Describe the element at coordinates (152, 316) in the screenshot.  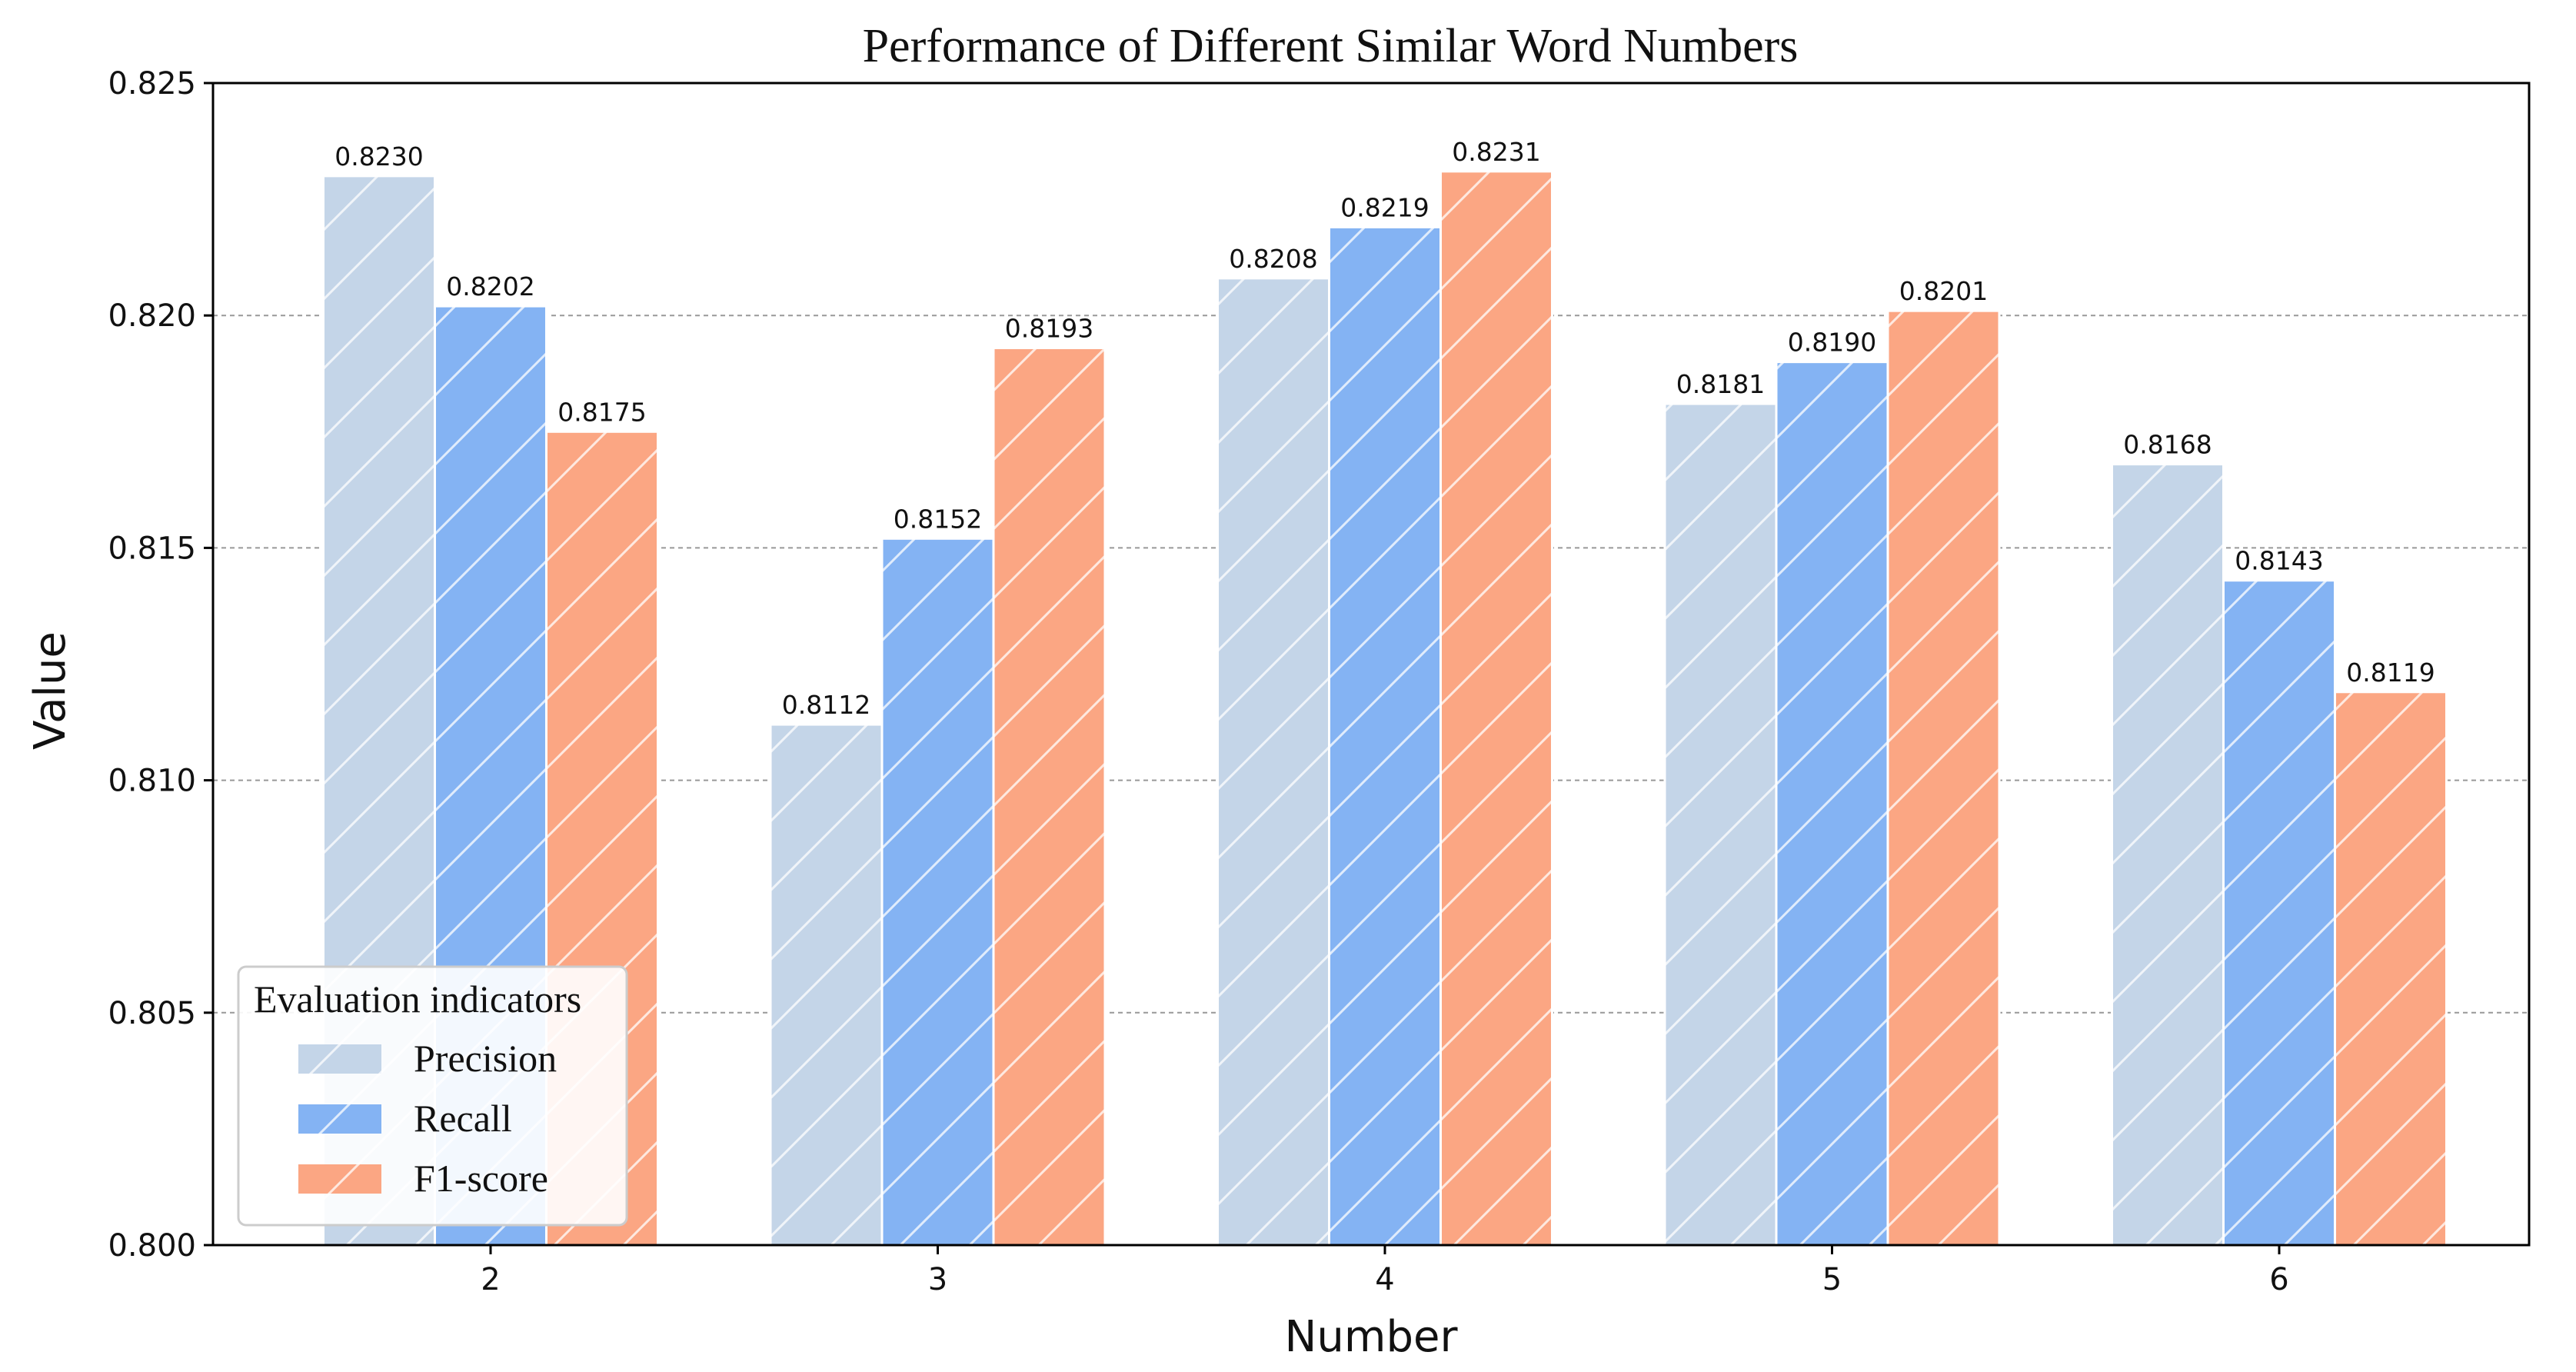
I see `y-tick-label: 0.820` at that location.